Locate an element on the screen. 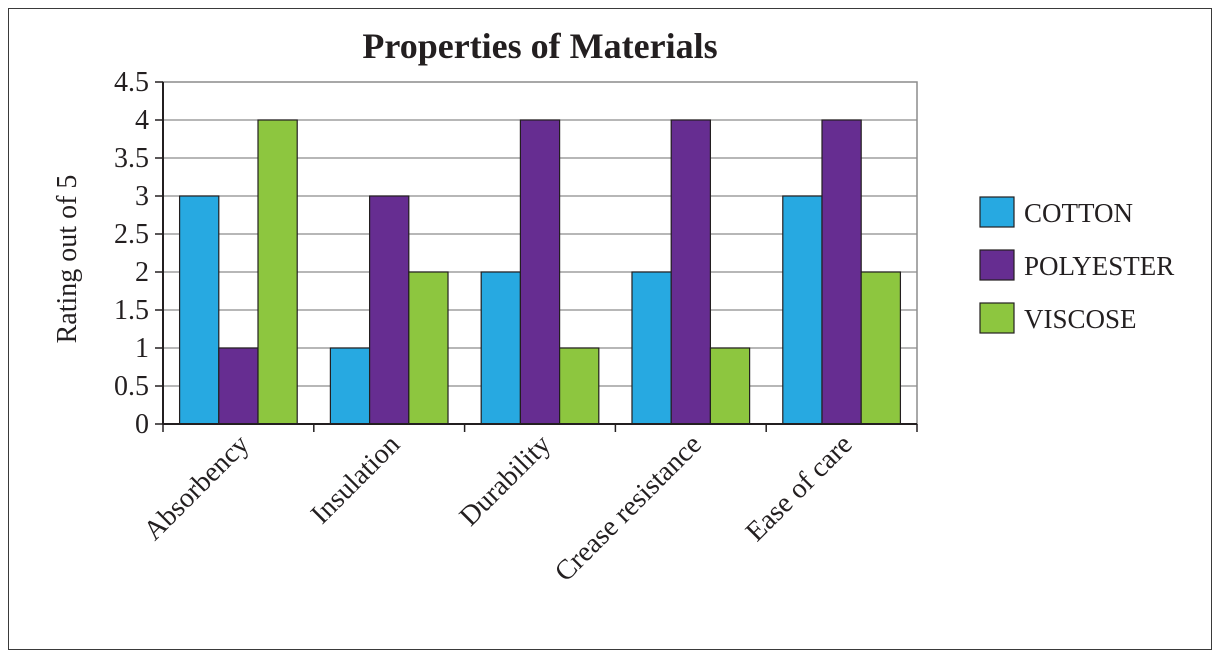 The image size is (1222, 656). bar-viscose-absorbency is located at coordinates (277, 272).